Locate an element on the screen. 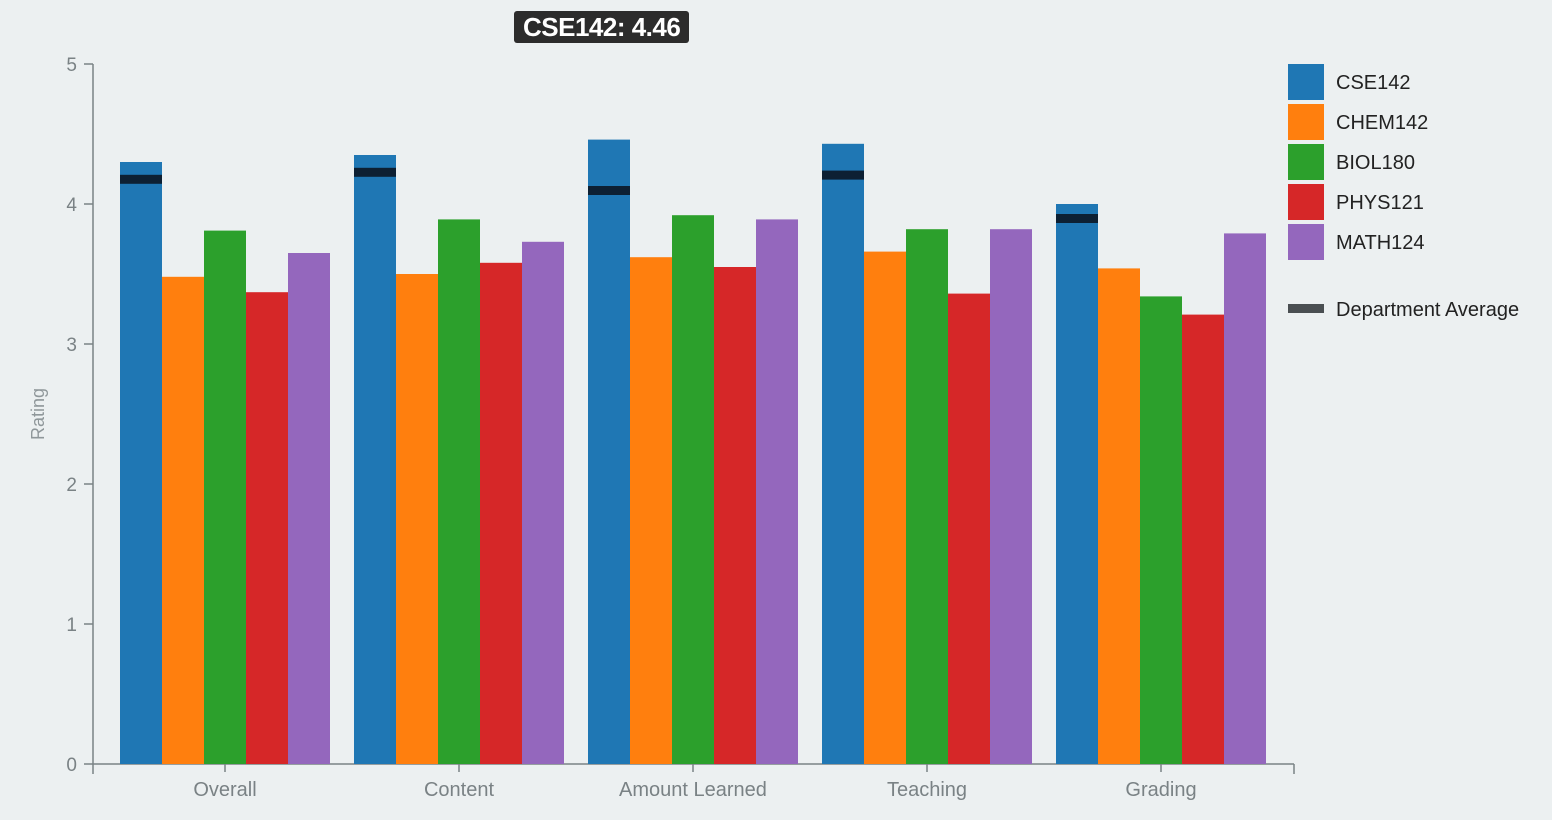 Image resolution: width=1552 pixels, height=820 pixels. bar-cse142-amount-learned is located at coordinates (609, 452).